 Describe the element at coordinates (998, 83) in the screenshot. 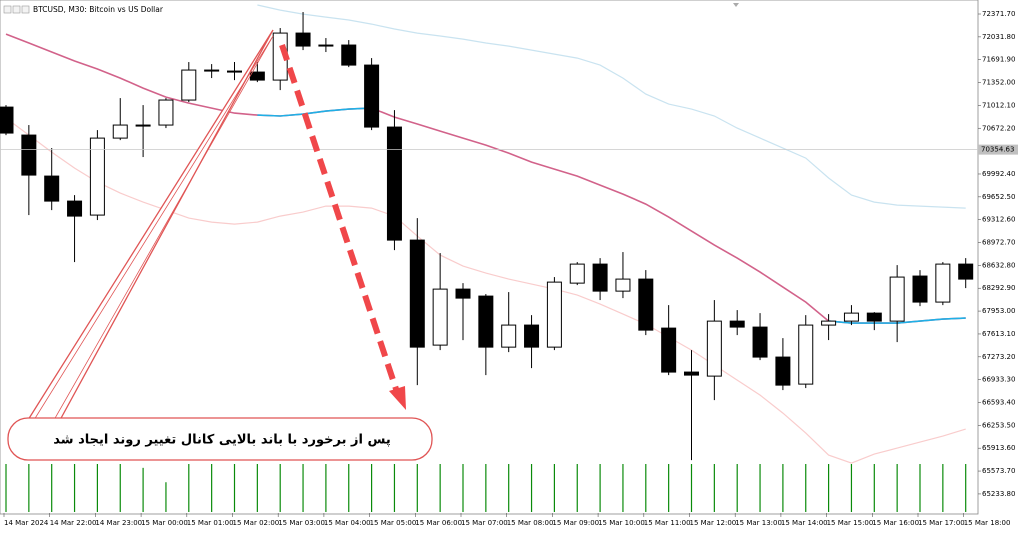

I see `y-tick-label: 71352.00` at that location.